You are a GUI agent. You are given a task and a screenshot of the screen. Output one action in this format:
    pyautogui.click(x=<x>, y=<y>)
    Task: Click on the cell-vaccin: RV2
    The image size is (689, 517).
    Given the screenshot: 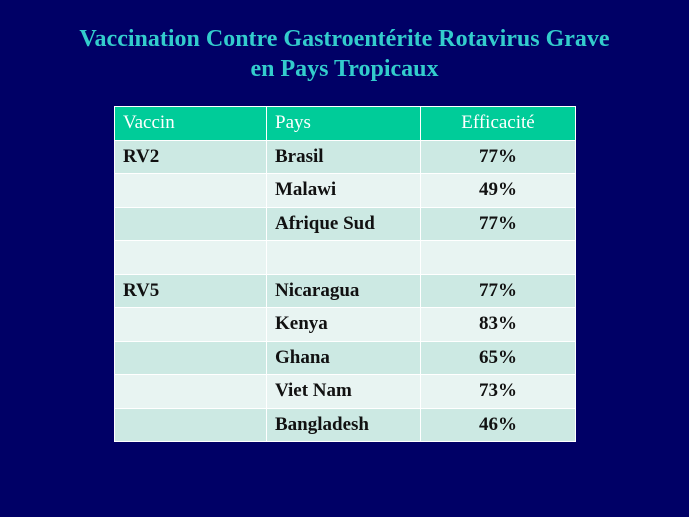 What is the action you would take?
    pyautogui.click(x=190, y=156)
    